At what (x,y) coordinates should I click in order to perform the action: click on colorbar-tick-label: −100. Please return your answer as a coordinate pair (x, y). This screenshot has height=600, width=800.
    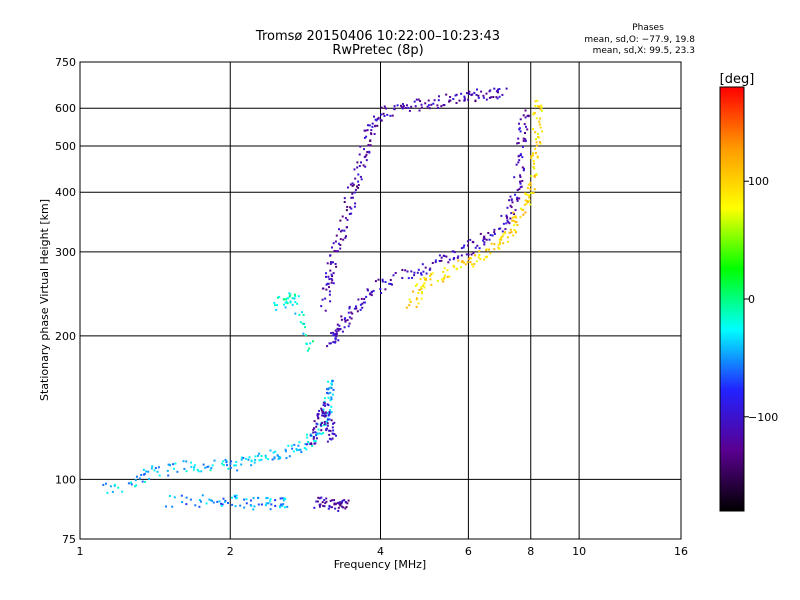
    Looking at the image, I should click on (763, 417).